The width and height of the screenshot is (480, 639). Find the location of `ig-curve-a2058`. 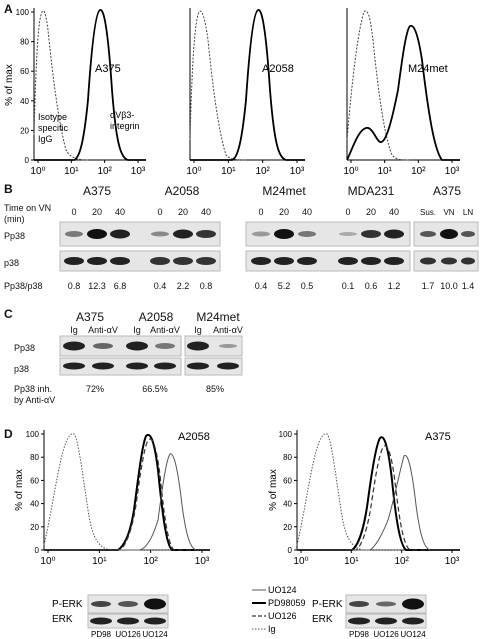

ig-curve-a2058 is located at coordinates (126, 492).